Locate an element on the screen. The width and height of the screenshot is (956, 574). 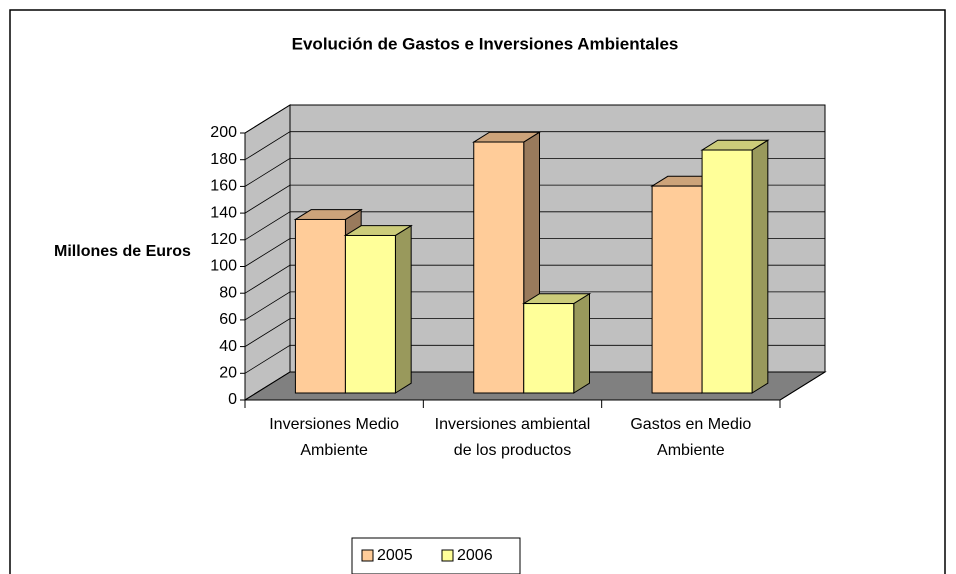
x-axis is located at coordinates (535, 386).